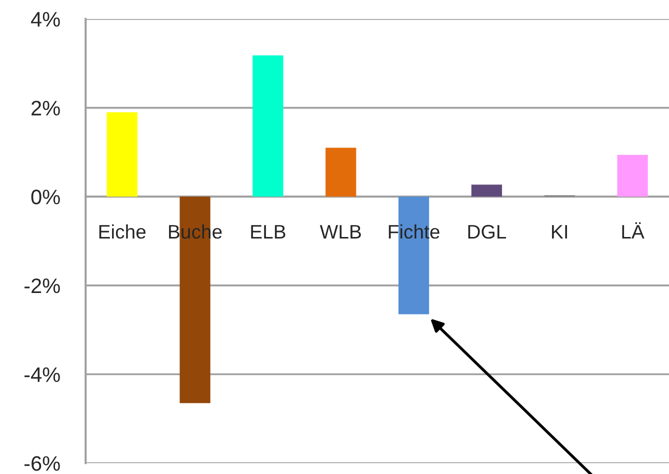 The width and height of the screenshot is (669, 474). I want to click on y-tick-label: 0%, so click(45, 197).